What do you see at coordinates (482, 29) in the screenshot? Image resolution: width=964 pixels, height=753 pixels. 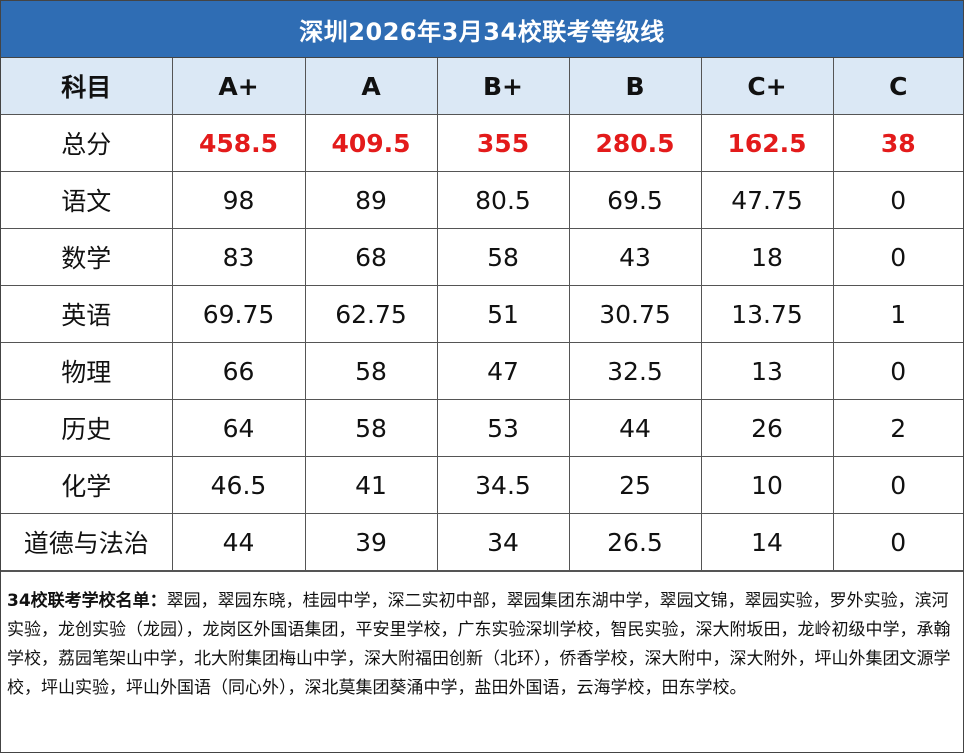 I see `page-title: 深圳2026年3月34校联考等级线` at bounding box center [482, 29].